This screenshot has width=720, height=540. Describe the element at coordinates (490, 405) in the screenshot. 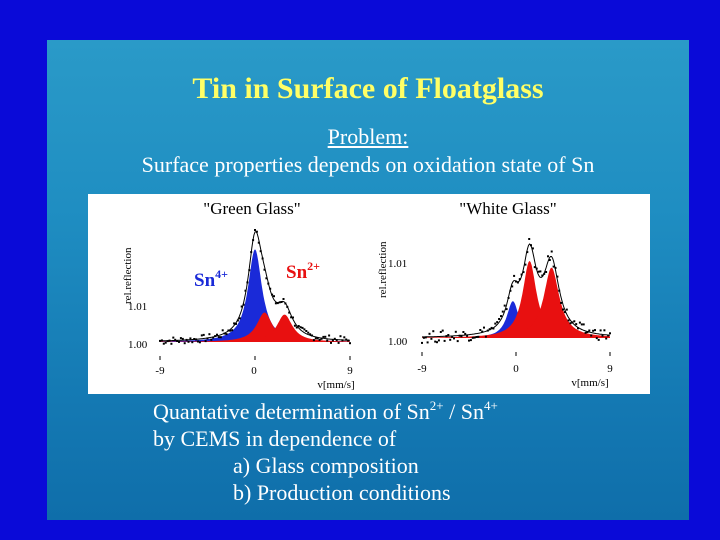

I see `sup-4plus: 4+` at that location.